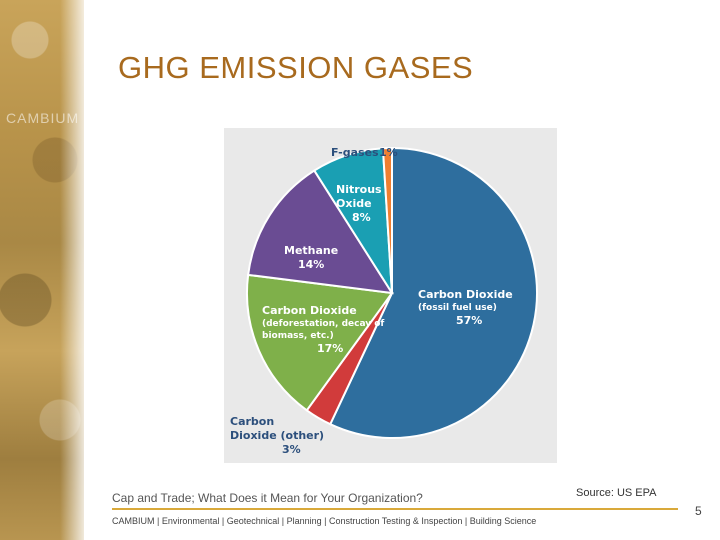  Describe the element at coordinates (298, 336) in the screenshot. I see `slice-label-line: biomass, etc.)` at that location.